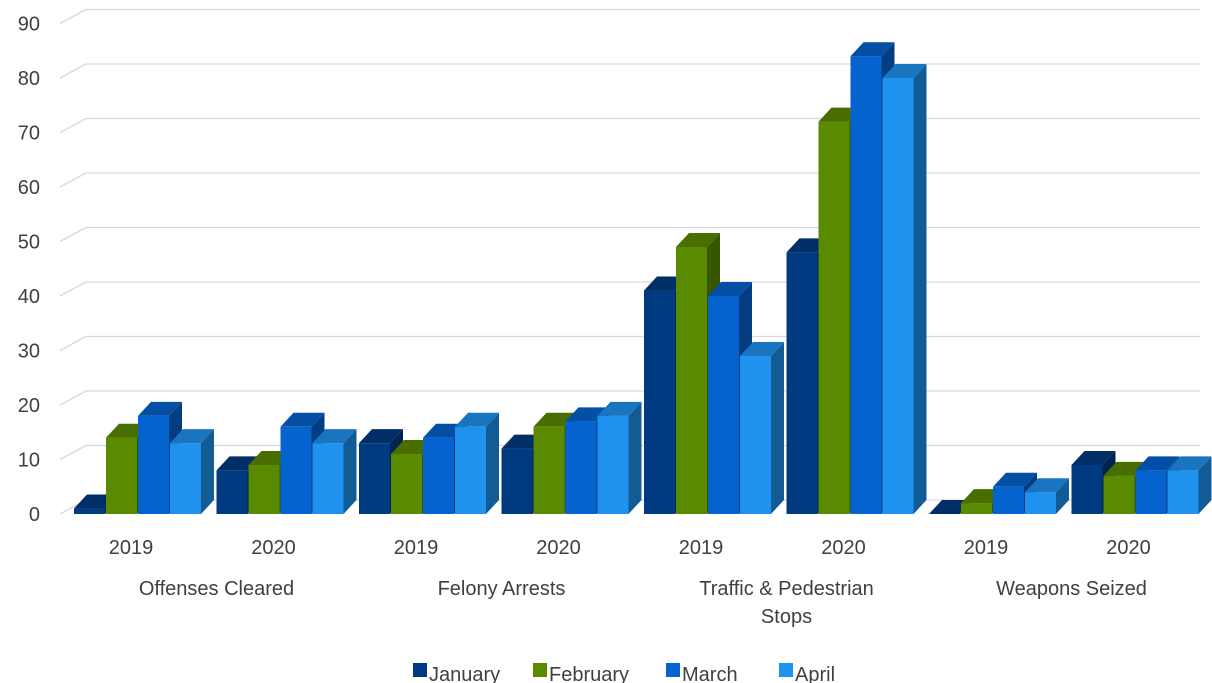 Image resolution: width=1212 pixels, height=683 pixels. Describe the element at coordinates (29, 25) in the screenshot. I see `y-tick-label: 90` at that location.